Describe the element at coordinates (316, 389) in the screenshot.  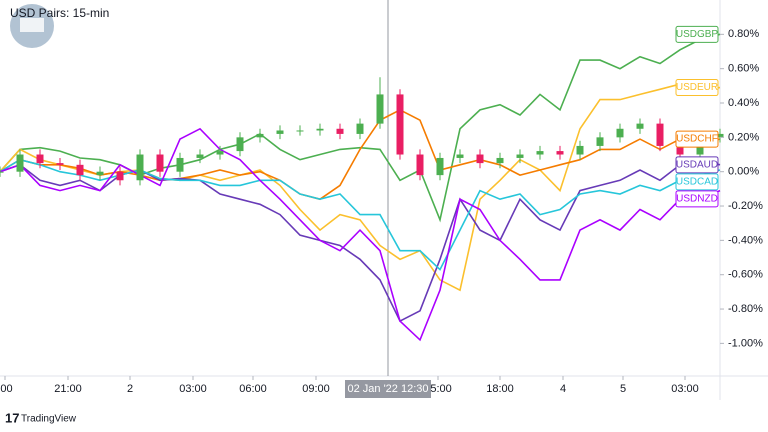
I see `x-tick-label: 09:00` at that location.